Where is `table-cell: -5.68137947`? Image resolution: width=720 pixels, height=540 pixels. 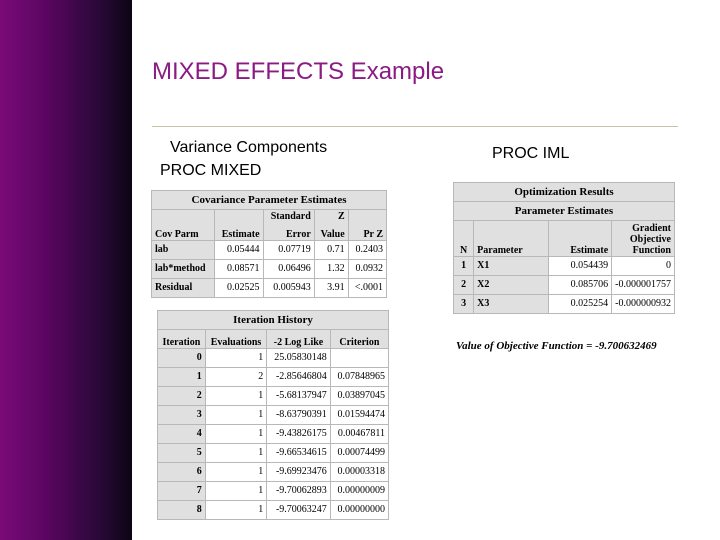
table-cell: -5.68137947 is located at coordinates (298, 396).